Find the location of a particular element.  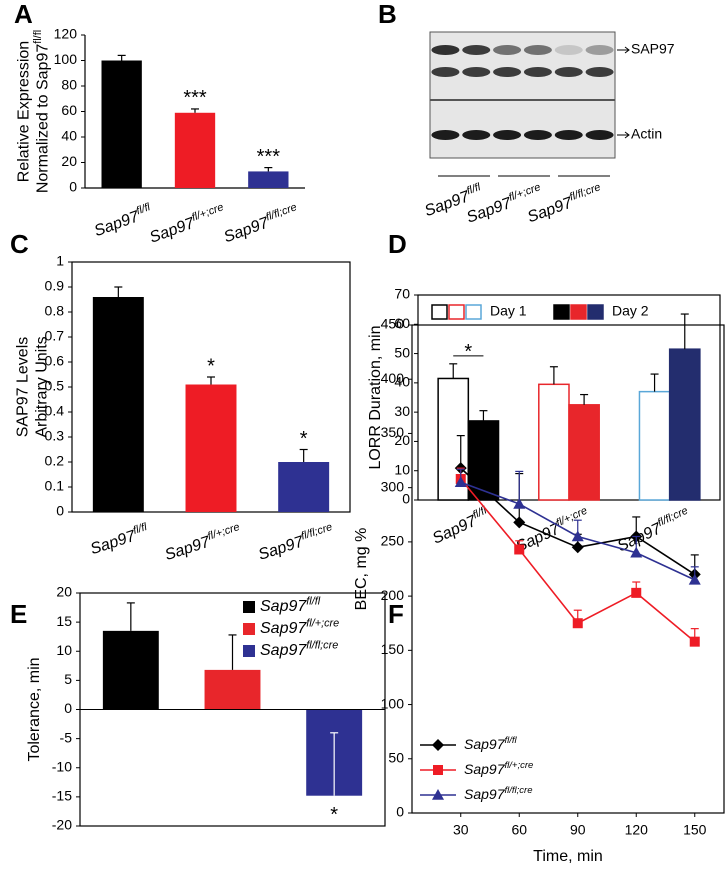

y-tick-label: 40 is located at coordinates (69, 136).